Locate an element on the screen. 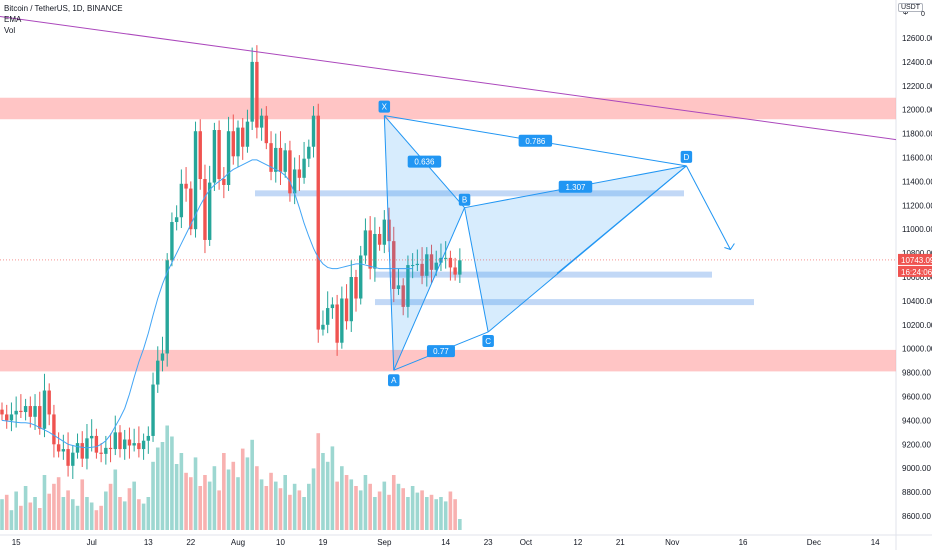 This screenshot has height=555, width=932. ratio-xb-label-text: 0.636 is located at coordinates (424, 162).